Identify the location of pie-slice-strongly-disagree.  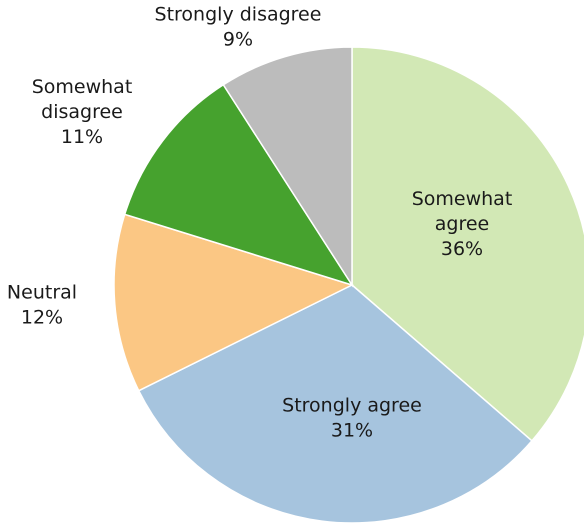
(287, 167).